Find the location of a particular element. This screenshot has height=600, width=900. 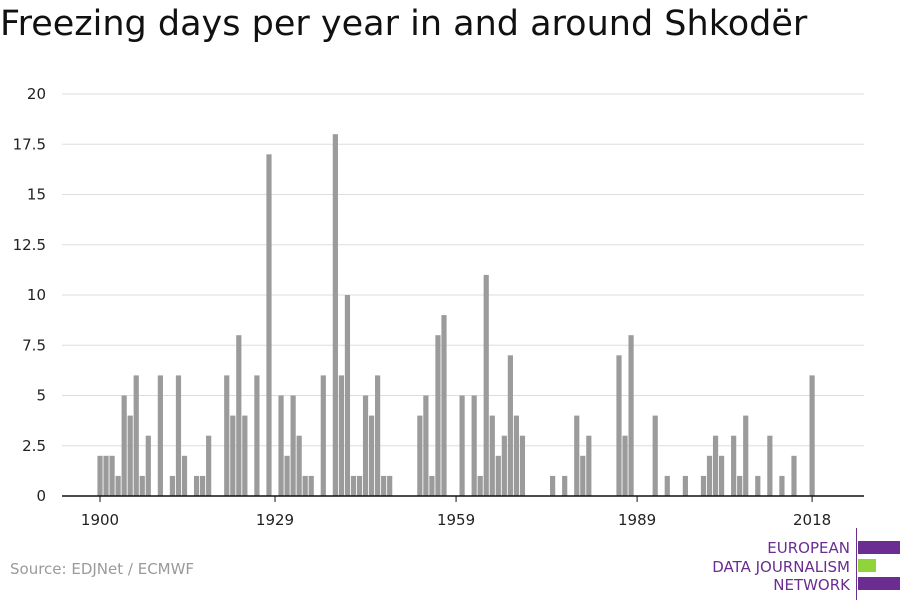

y-tick-label: 20 is located at coordinates (36, 94).